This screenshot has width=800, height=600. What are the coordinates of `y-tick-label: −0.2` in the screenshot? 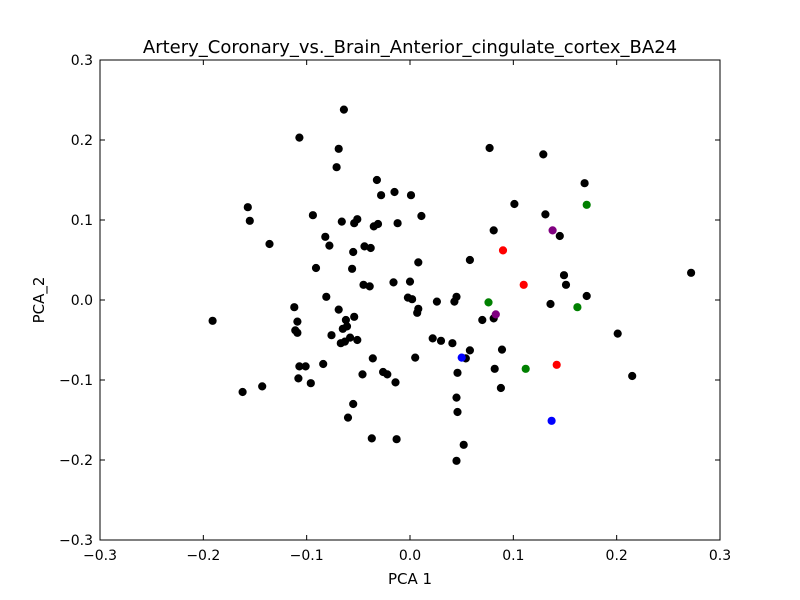 It's located at (76, 461).